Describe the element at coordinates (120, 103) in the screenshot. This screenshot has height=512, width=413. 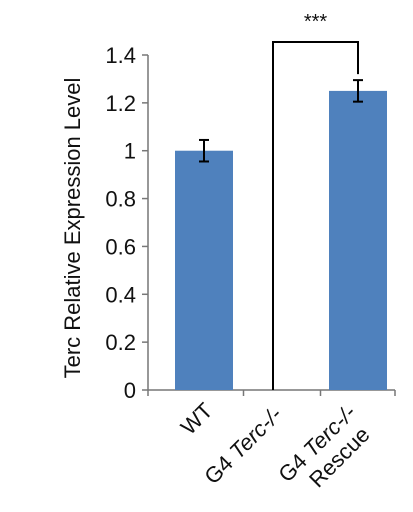
I see `y-tick-label: 1.2` at that location.